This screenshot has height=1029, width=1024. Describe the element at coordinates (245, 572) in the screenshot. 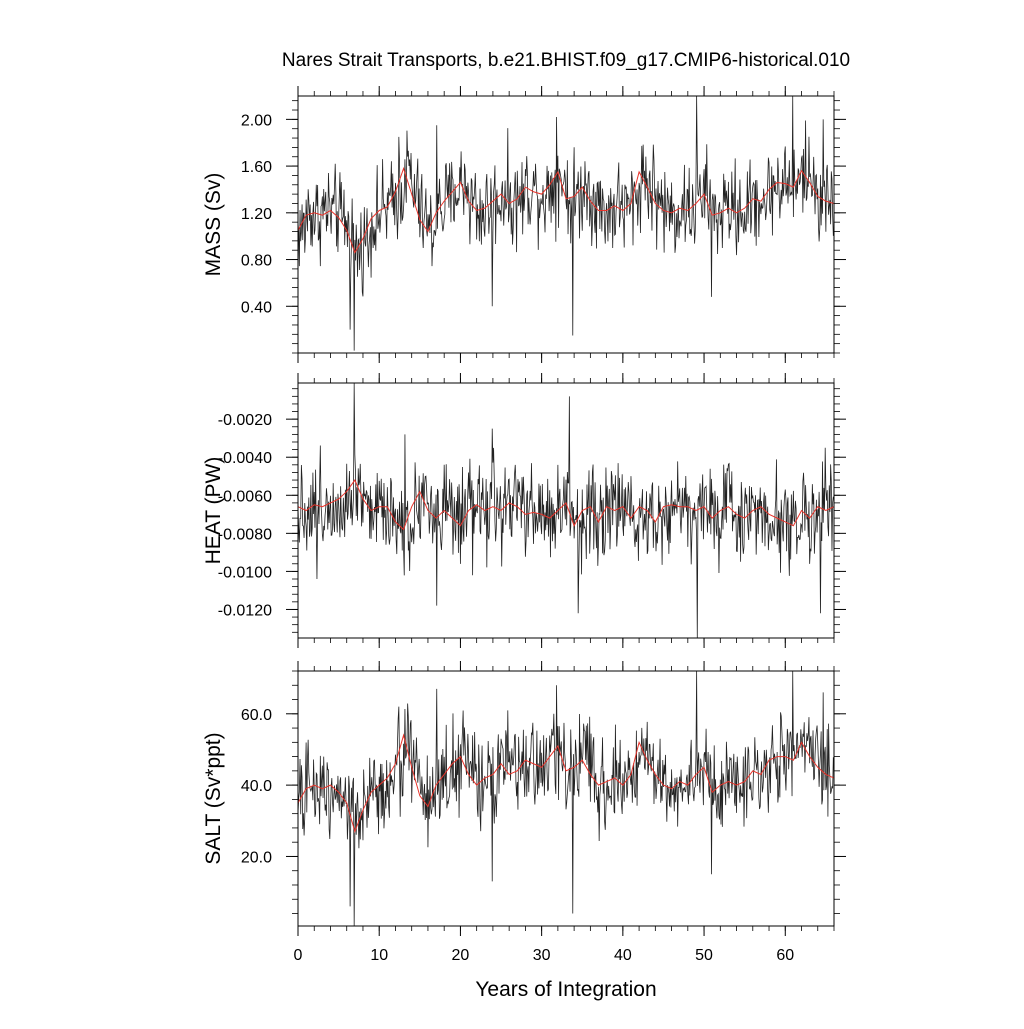

I see `y-tick-label: -0.0100` at that location.